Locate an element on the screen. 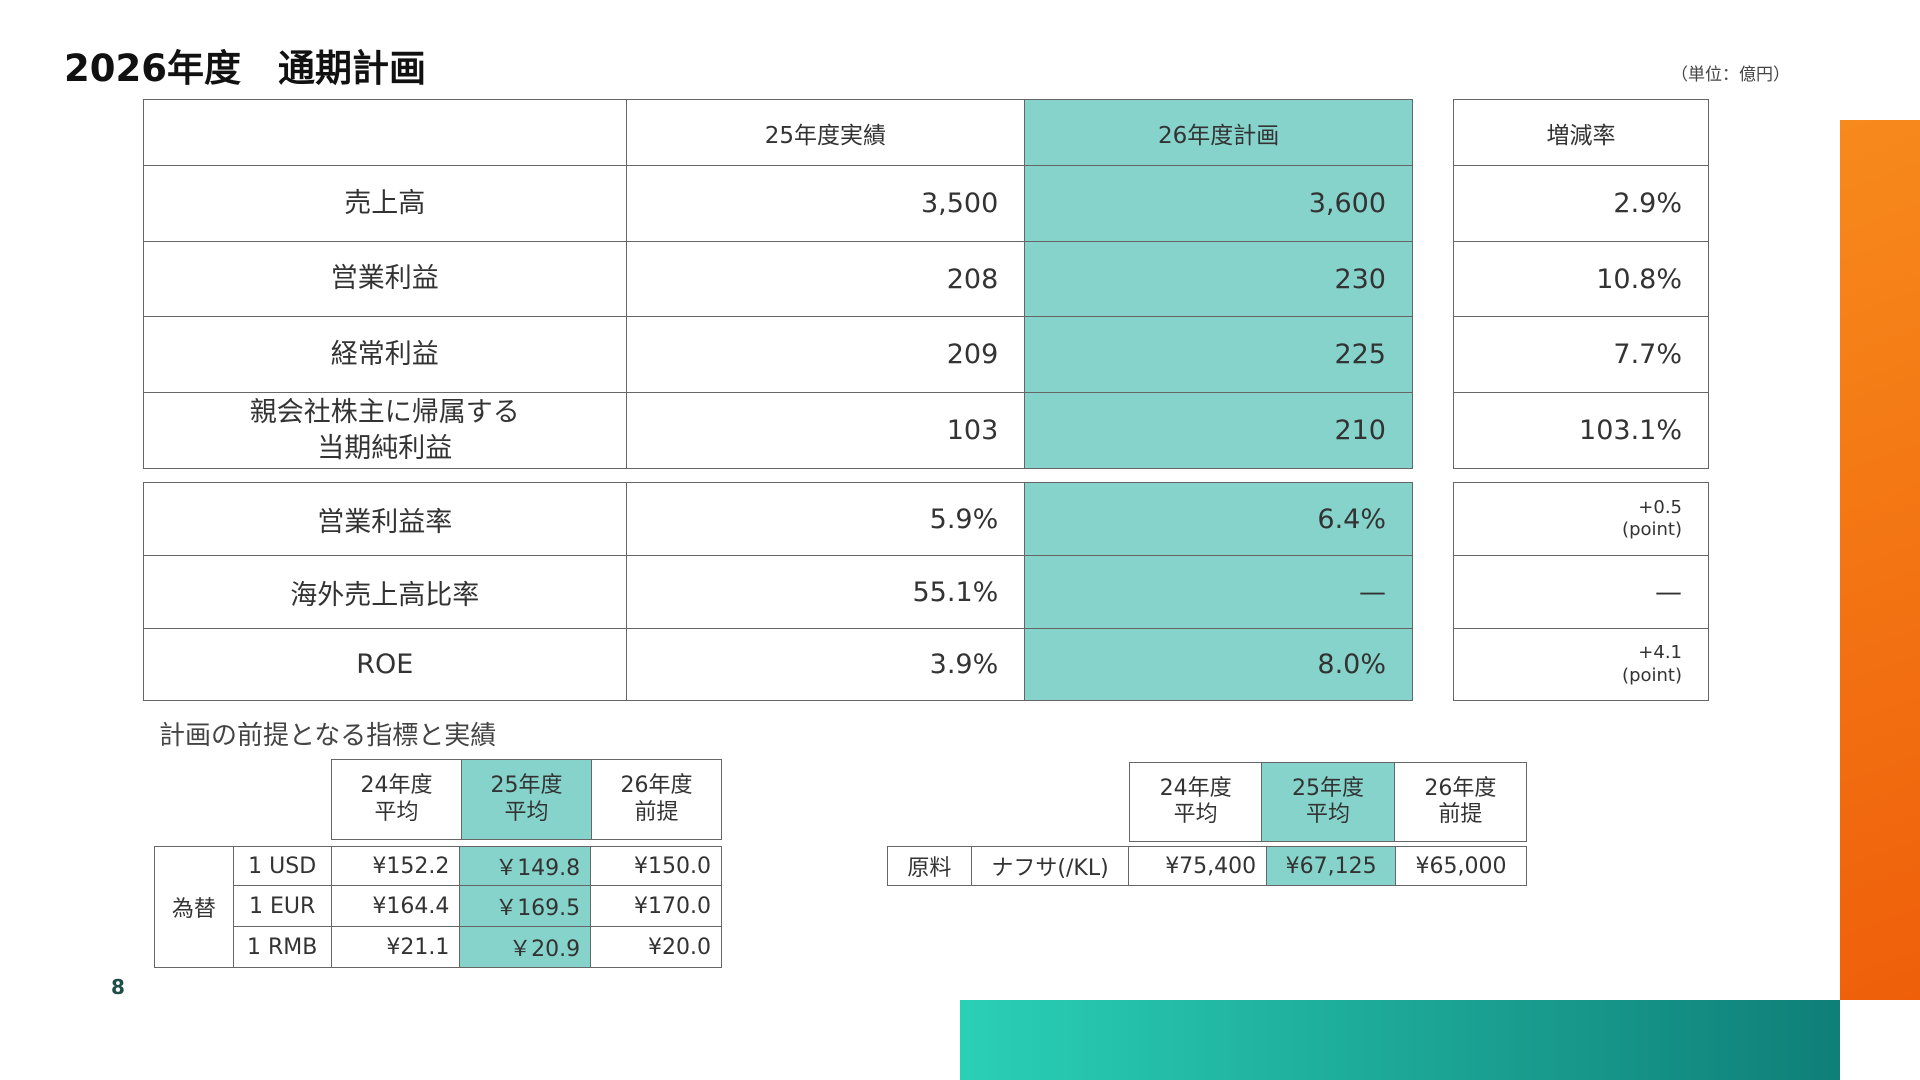 The width and height of the screenshot is (1920, 1080). fx-v24: ¥21.1 is located at coordinates (395, 947).